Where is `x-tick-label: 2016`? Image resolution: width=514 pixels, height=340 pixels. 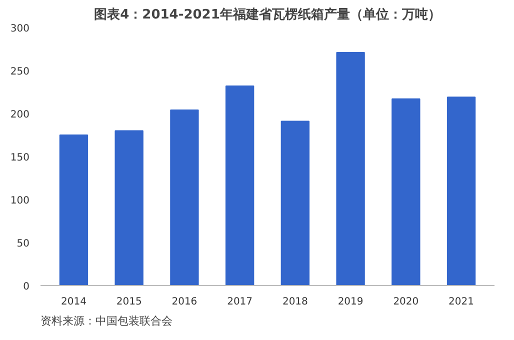
x-tick-label: 2016 is located at coordinates (185, 302).